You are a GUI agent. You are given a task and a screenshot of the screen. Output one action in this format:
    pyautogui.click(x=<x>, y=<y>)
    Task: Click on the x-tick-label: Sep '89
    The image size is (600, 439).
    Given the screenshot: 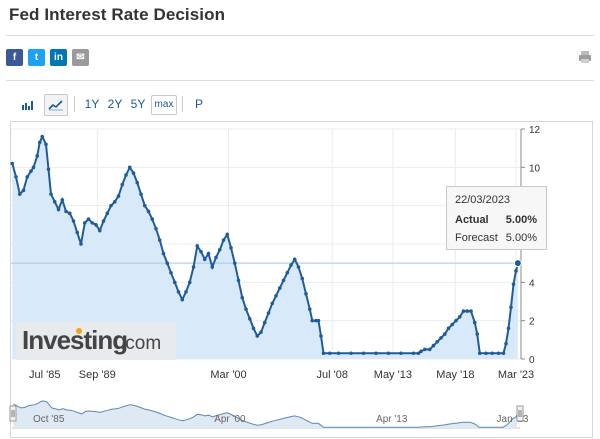 What is the action you would take?
    pyautogui.click(x=97, y=375)
    